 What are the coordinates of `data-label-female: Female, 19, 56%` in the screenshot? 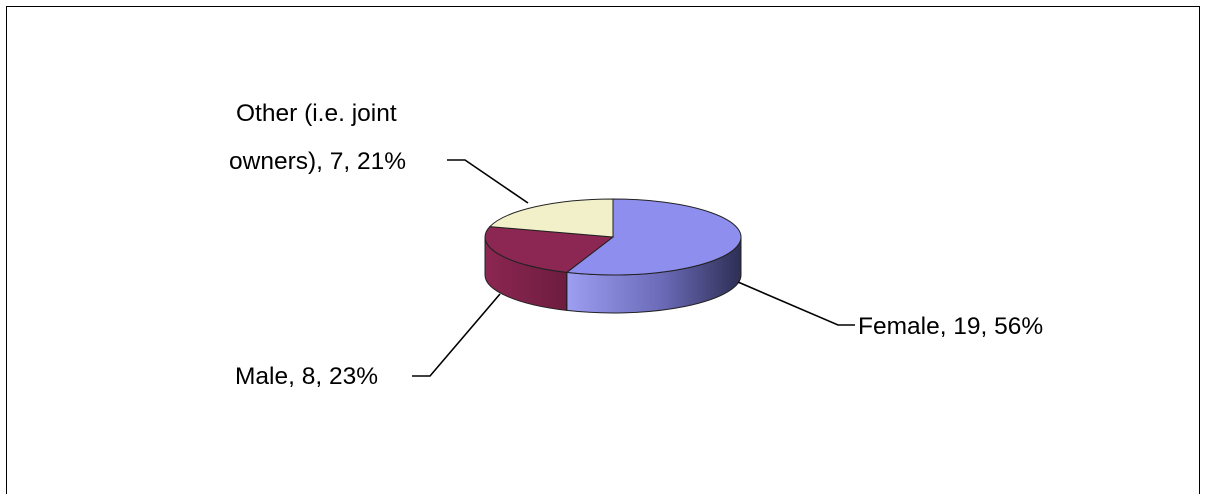 It's located at (950, 326).